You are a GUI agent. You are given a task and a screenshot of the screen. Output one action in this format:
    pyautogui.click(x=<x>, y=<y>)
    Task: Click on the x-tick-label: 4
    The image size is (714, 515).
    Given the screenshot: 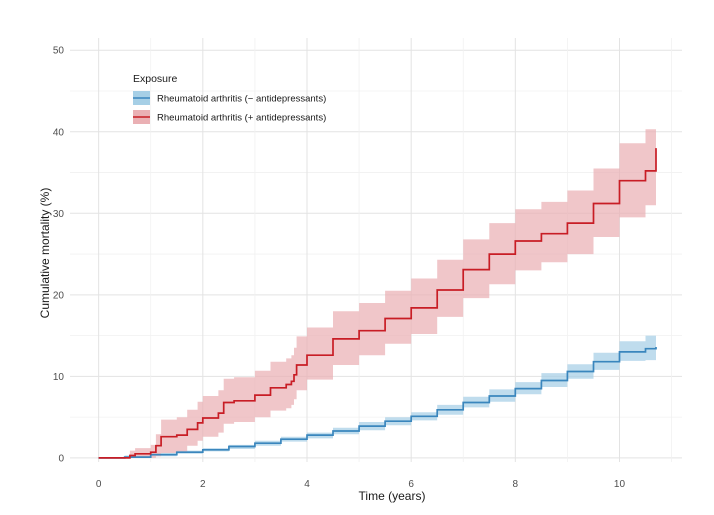 What is the action you would take?
    pyautogui.click(x=307, y=484)
    